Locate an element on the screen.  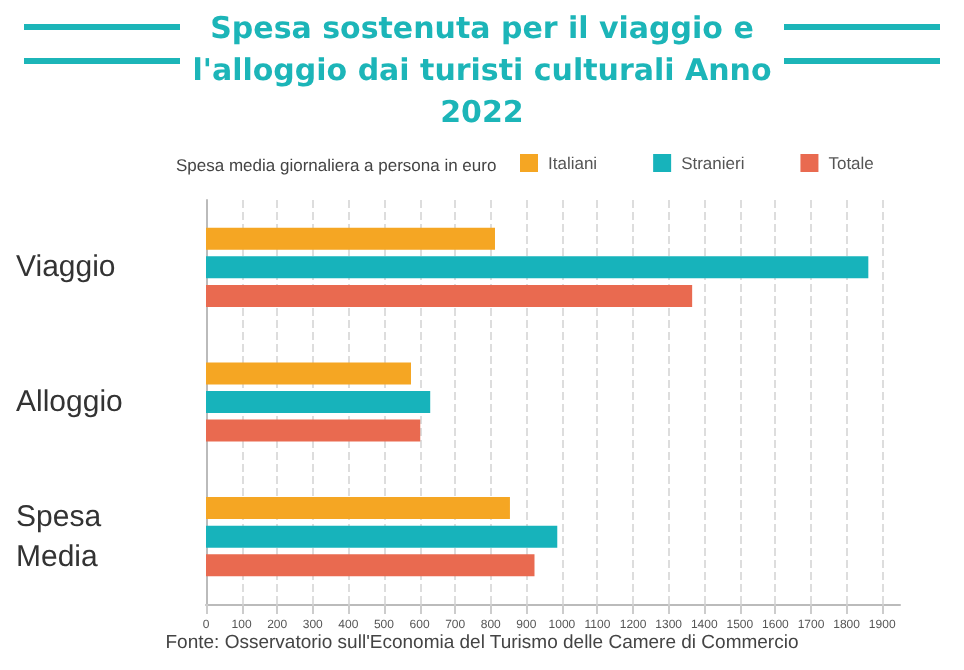
y-tick-label: Alloggio is located at coordinates (69, 402).